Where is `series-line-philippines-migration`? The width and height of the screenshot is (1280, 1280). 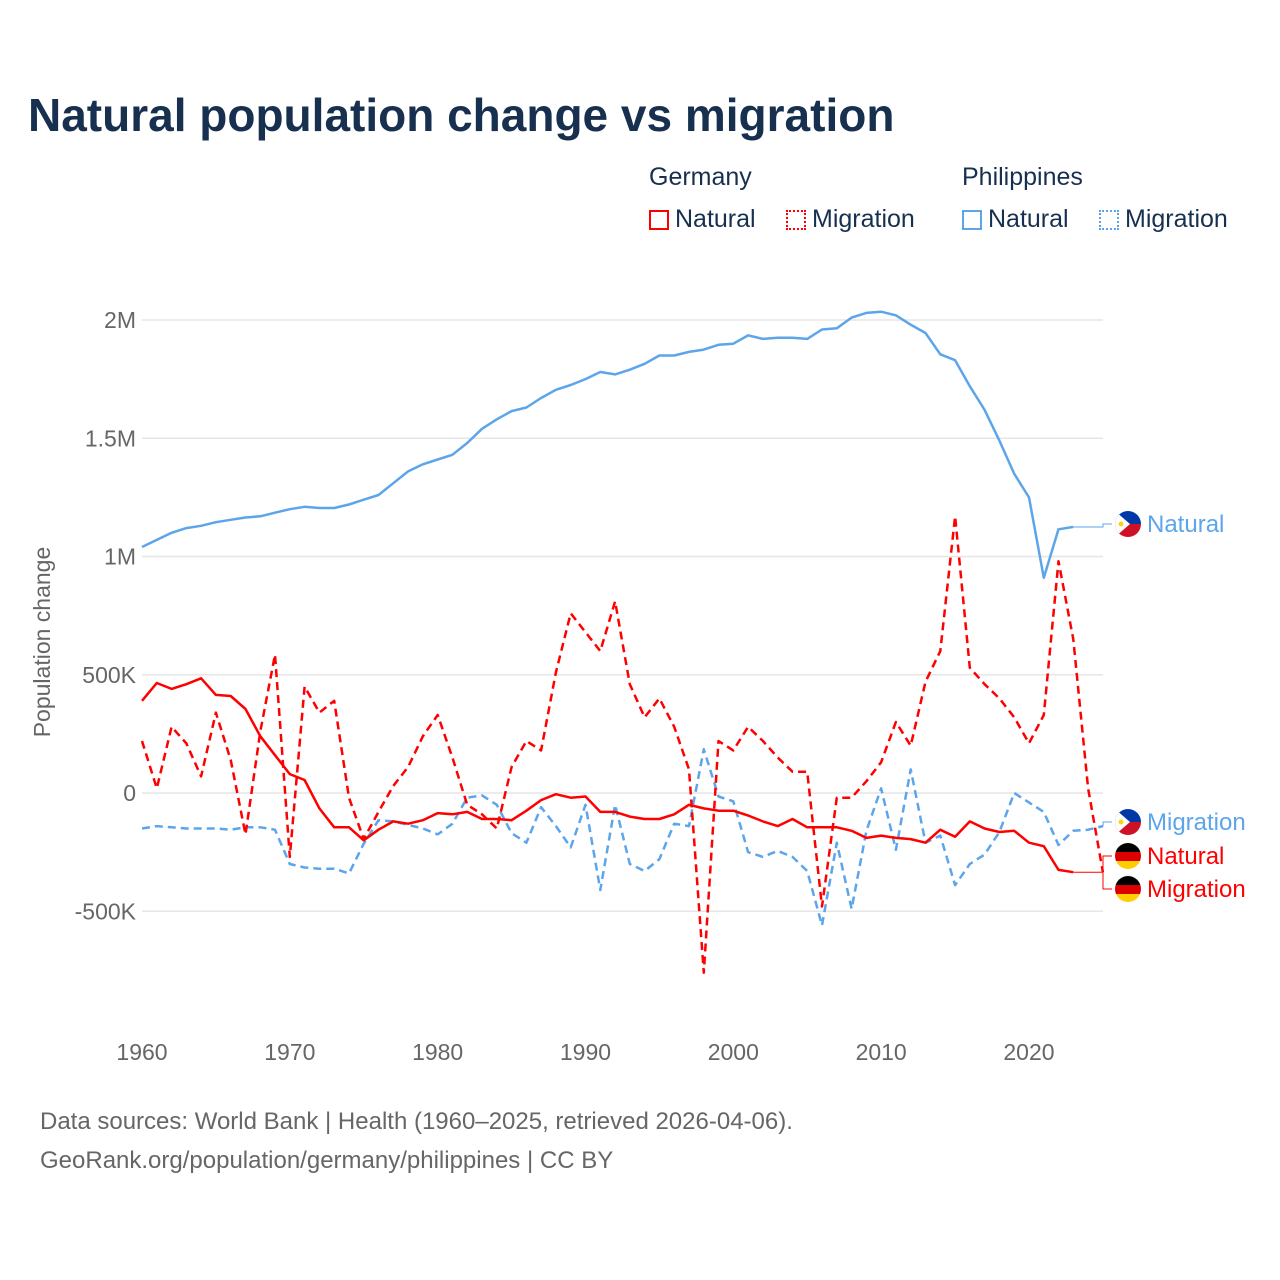
series-line-philippines-migration is located at coordinates (622, 837).